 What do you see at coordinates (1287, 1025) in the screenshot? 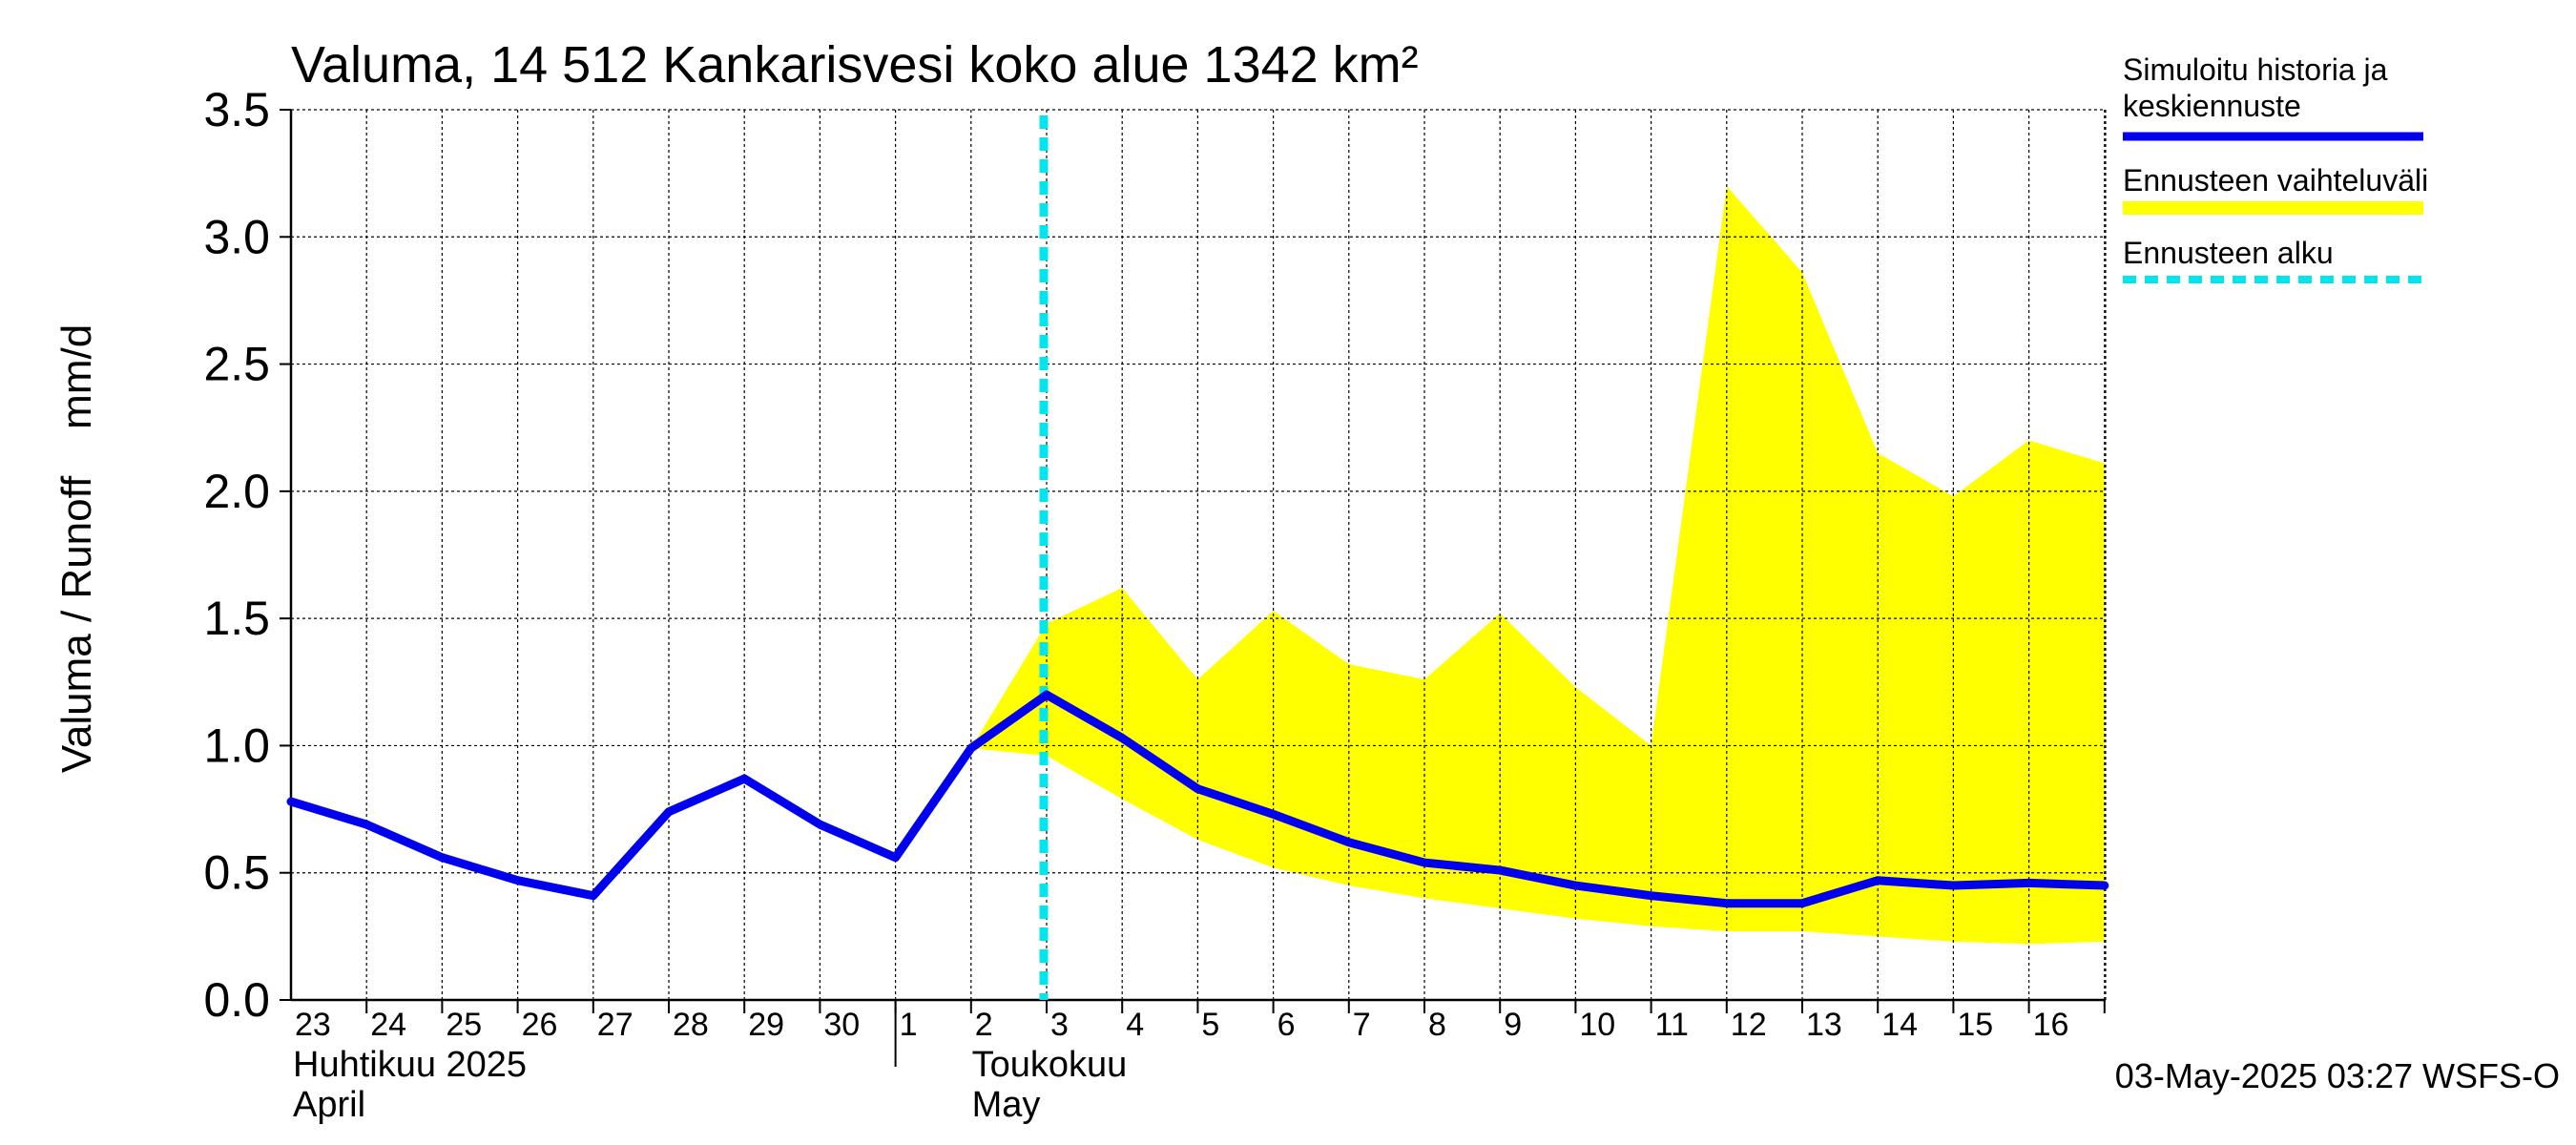
I see `x-day-label: 6` at bounding box center [1287, 1025].